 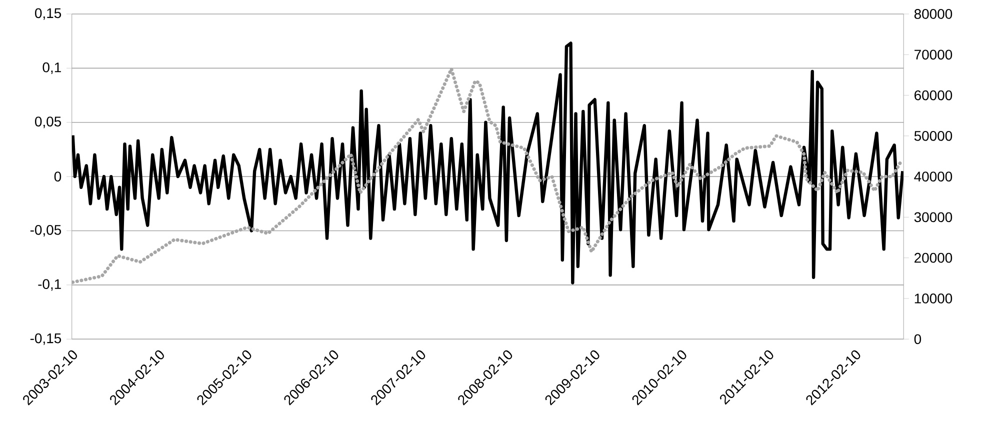 I want to click on y2-tick-label: 20000, so click(x=933, y=257).